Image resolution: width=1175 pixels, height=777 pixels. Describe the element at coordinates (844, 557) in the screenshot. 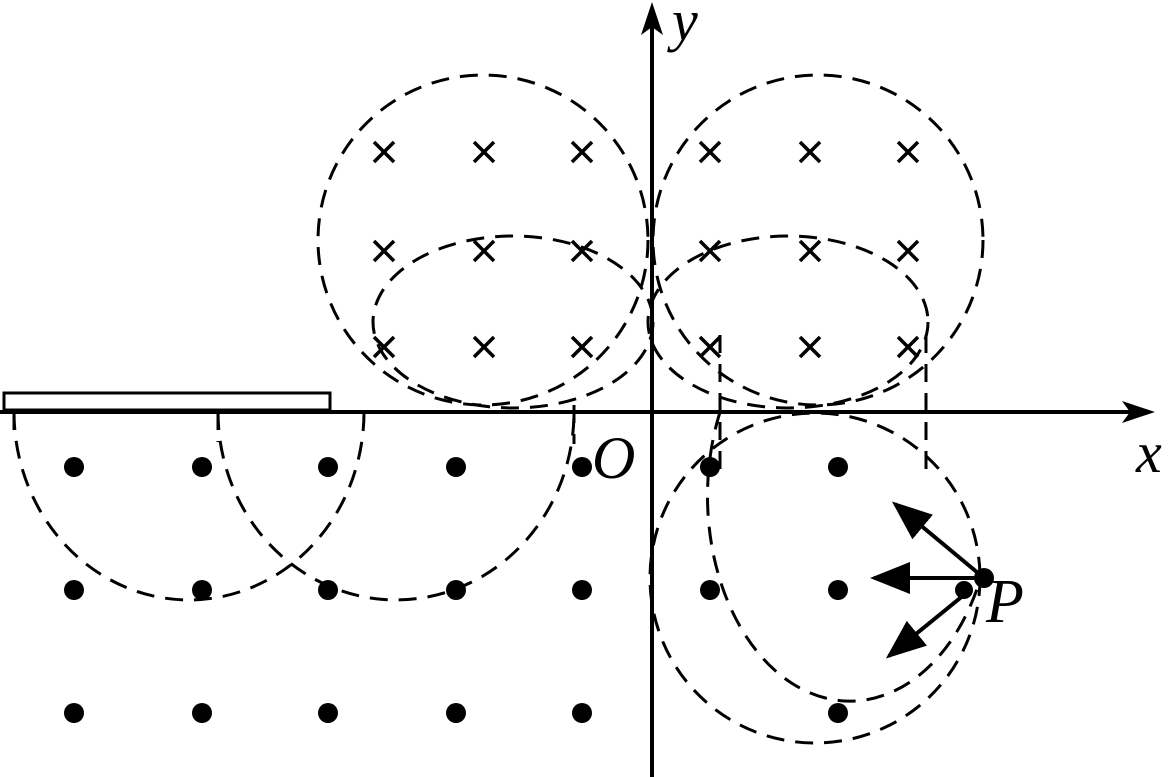

I see `trajectory-arc-lower-right-small` at that location.